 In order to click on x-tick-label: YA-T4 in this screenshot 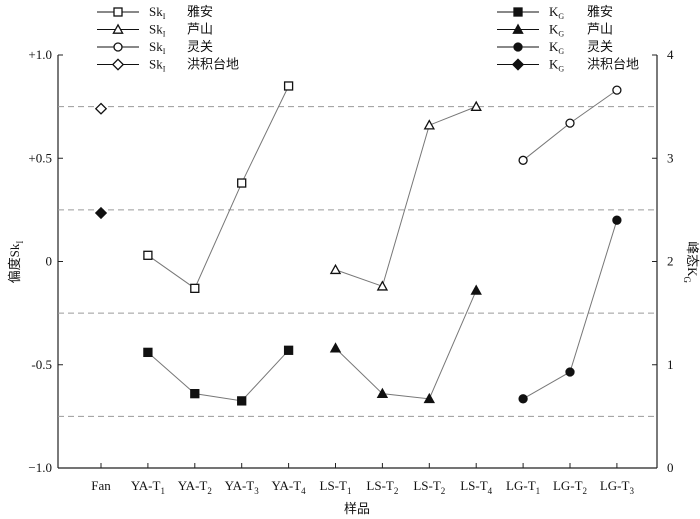, I will do `click(289, 487)`.